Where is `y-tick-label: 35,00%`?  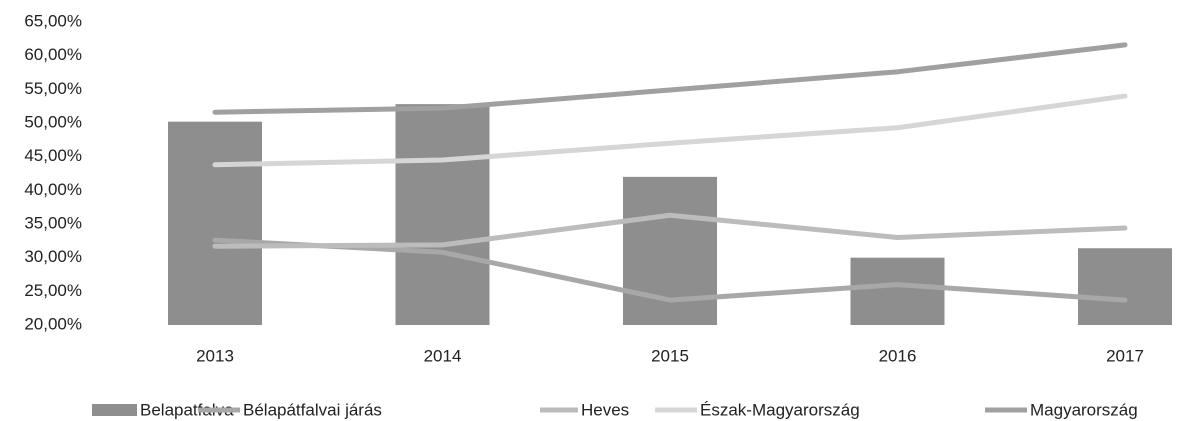
y-tick-label: 35,00% is located at coordinates (53, 222).